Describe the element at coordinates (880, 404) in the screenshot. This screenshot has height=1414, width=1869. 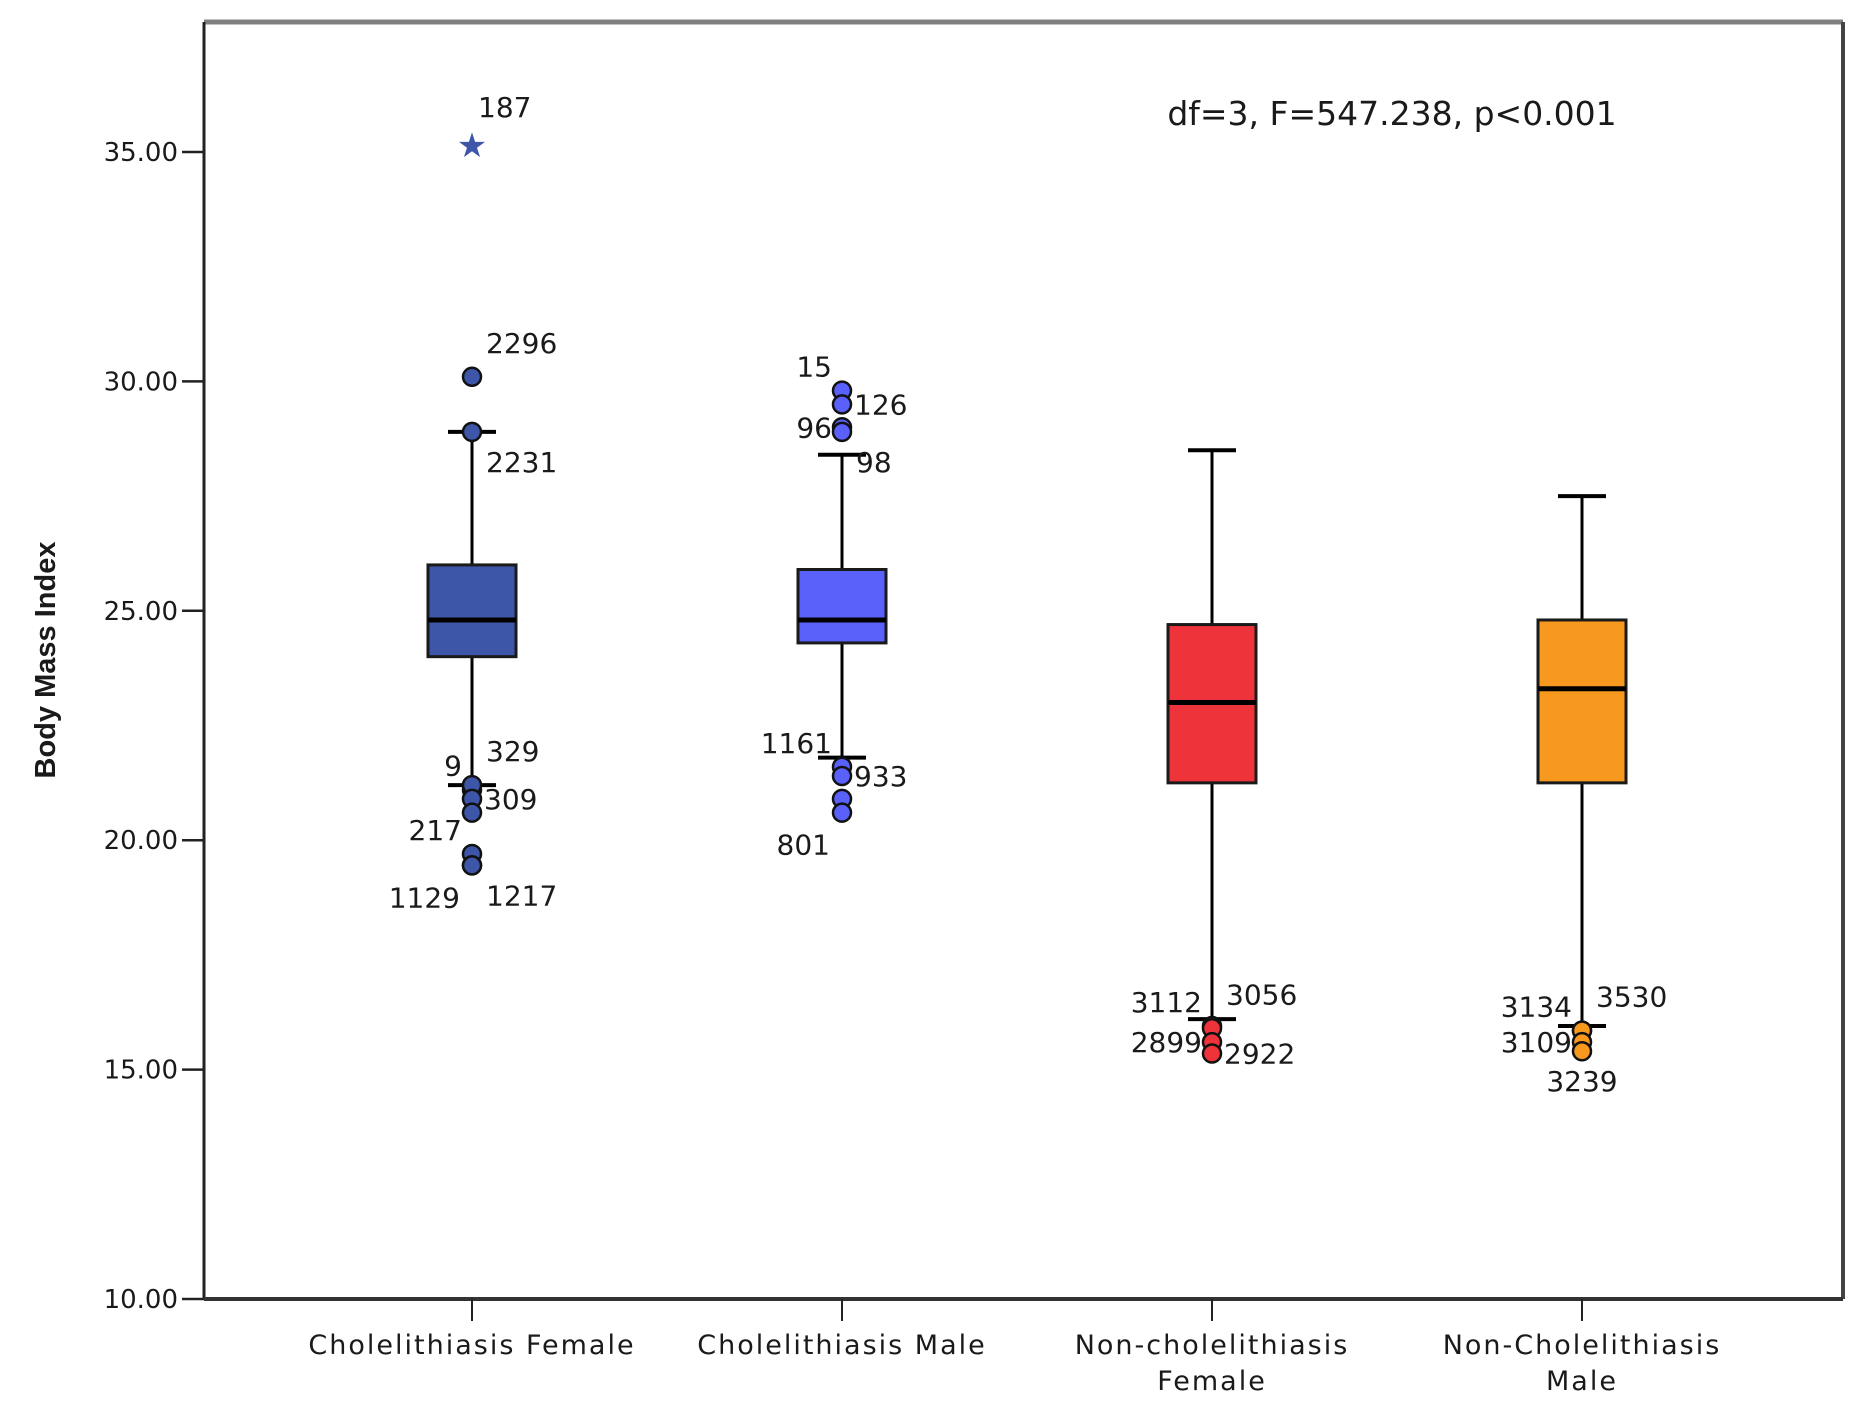
I see `outlier-label: 126` at that location.